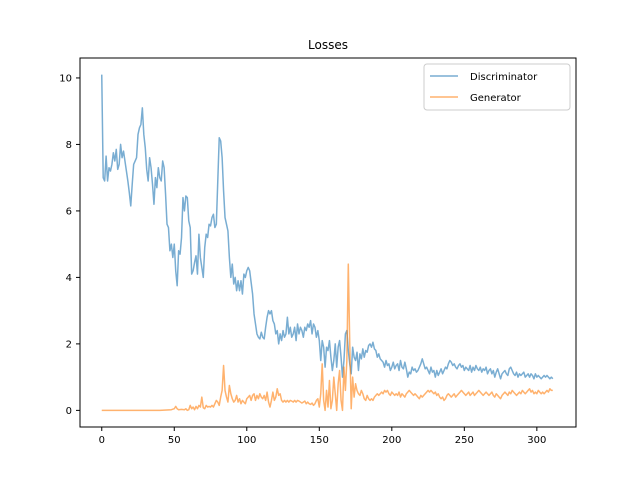 The height and width of the screenshot is (480, 640). I want to click on x-axis: 0 50 100 150 200 250 300, so click(322, 436).